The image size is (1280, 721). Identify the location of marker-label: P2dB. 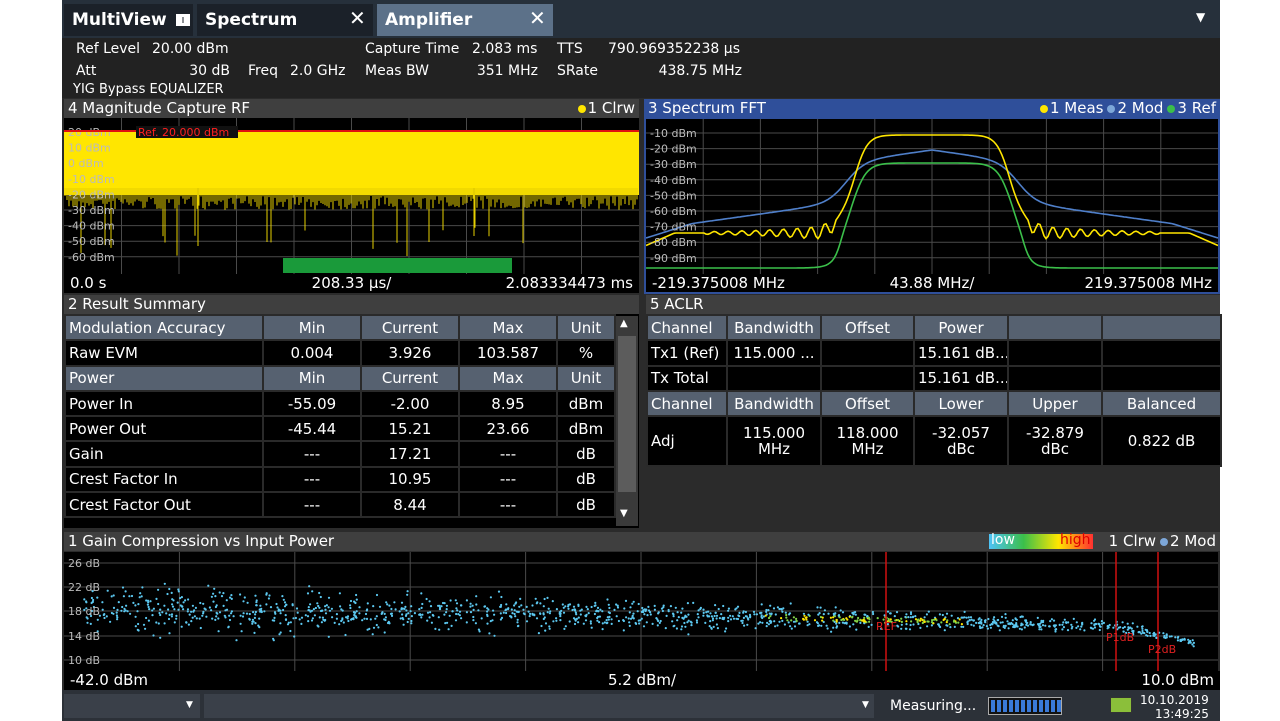
(1162, 649).